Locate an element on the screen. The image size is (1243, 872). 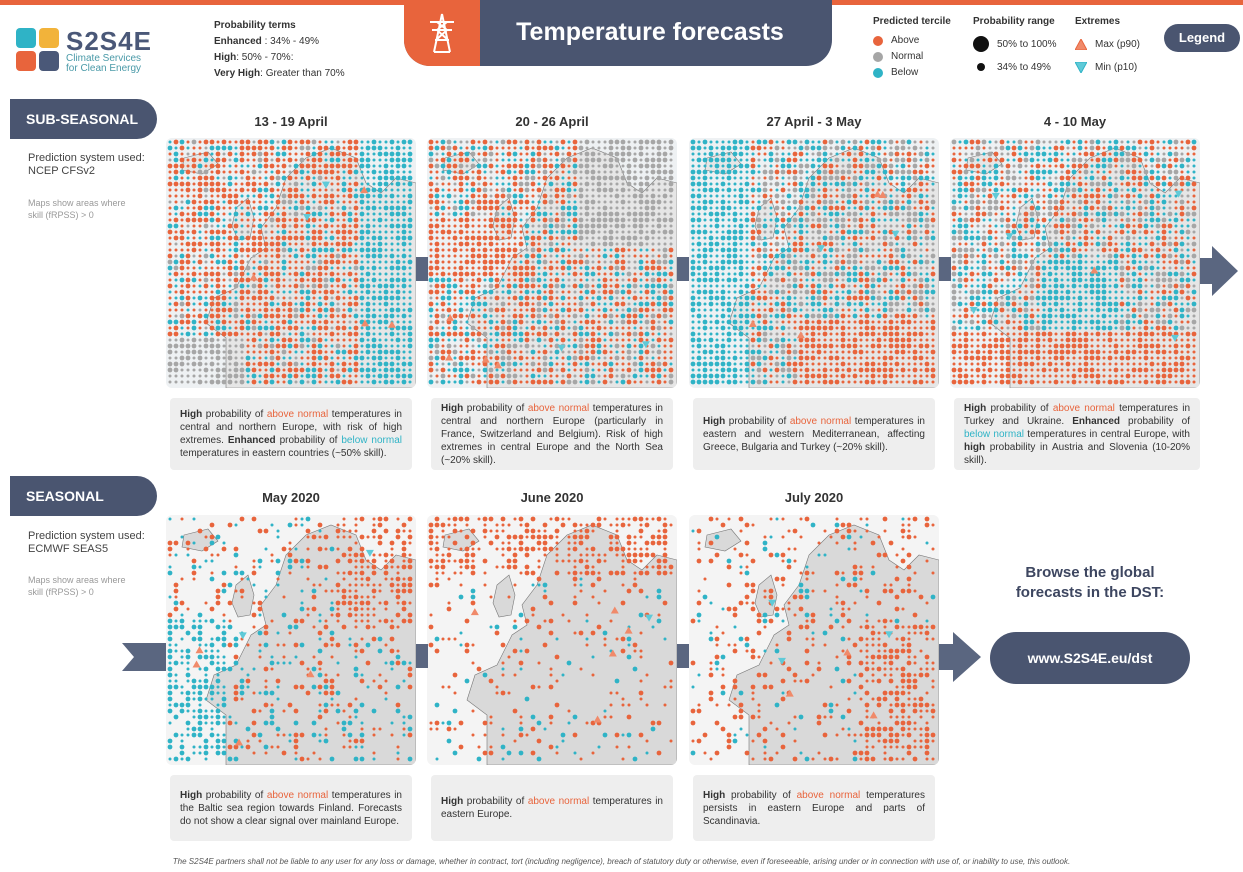
map-20-26-april is located at coordinates (552, 263).